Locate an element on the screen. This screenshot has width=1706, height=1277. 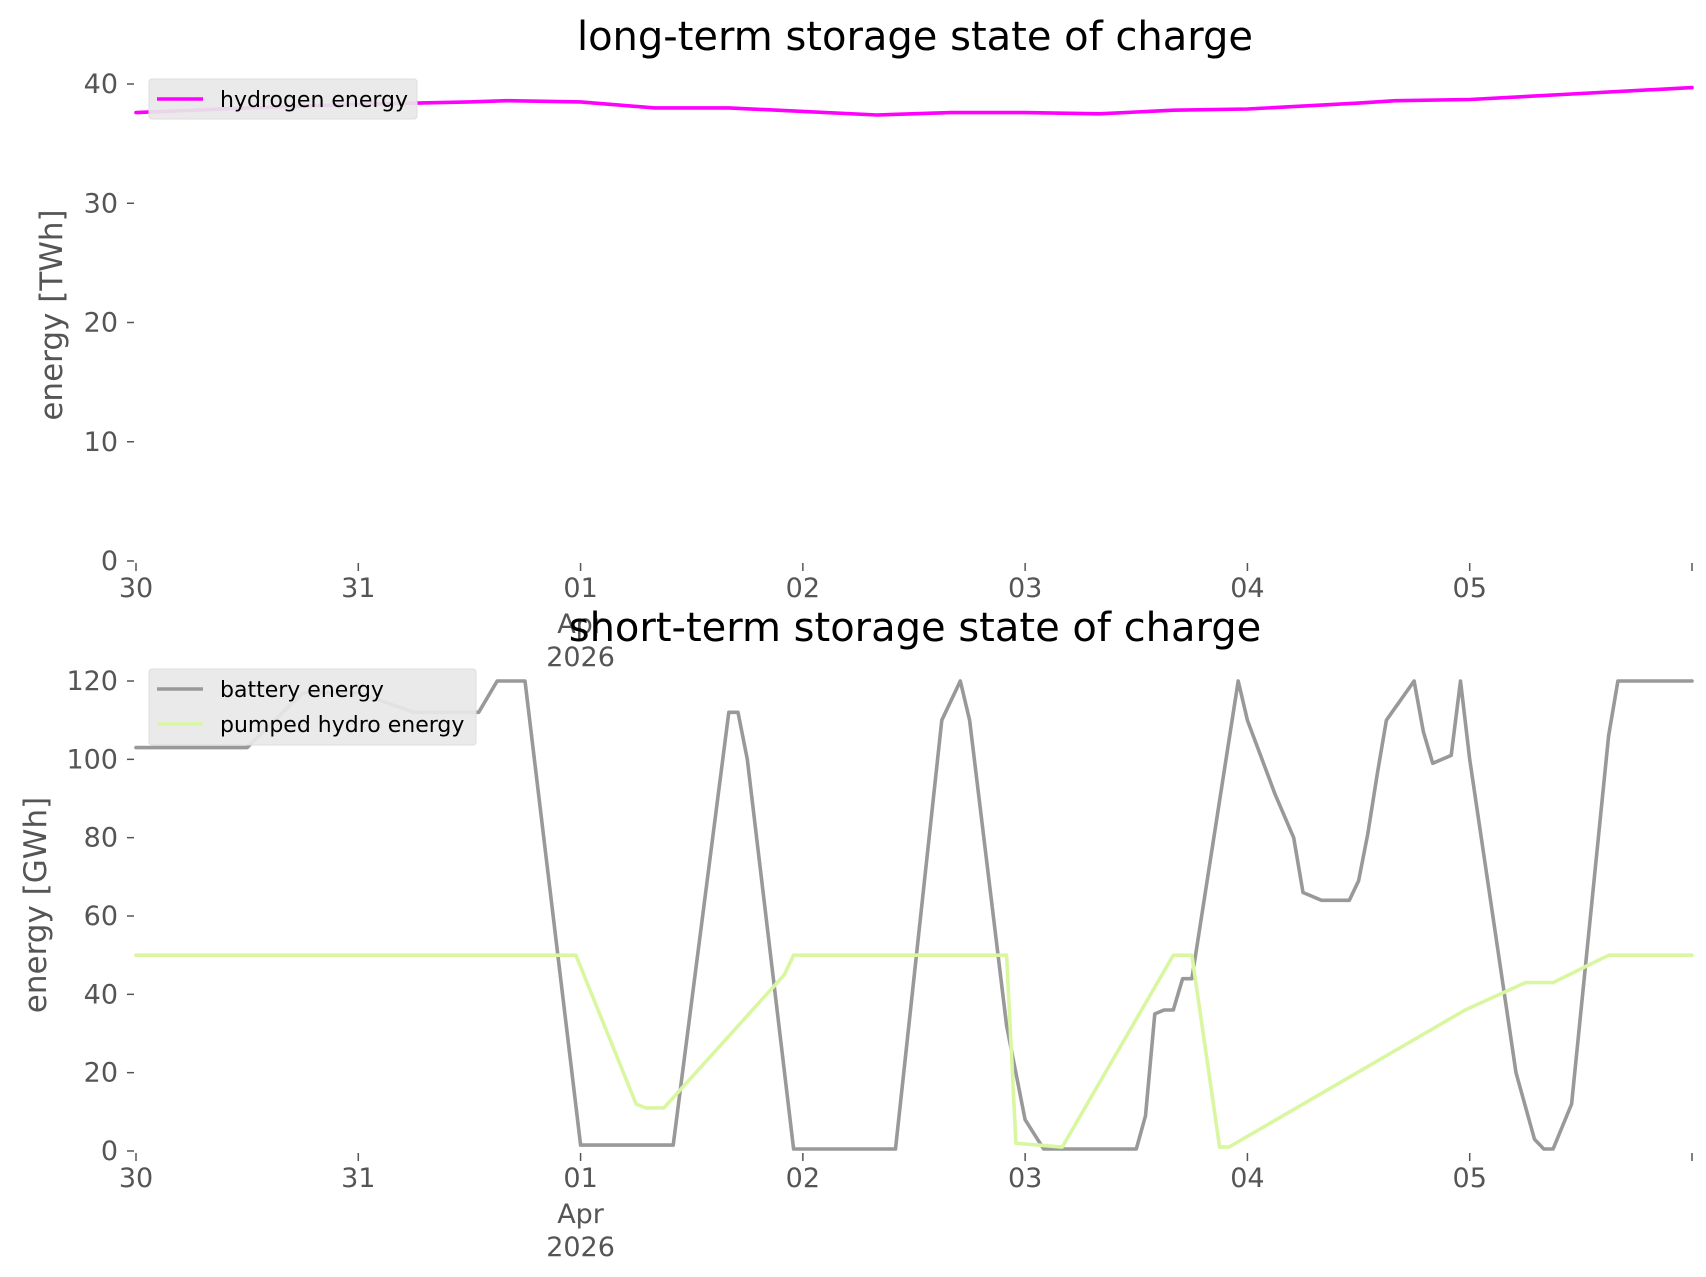
short-term-x-tick-sublabel: Apr is located at coordinates (581, 1214).